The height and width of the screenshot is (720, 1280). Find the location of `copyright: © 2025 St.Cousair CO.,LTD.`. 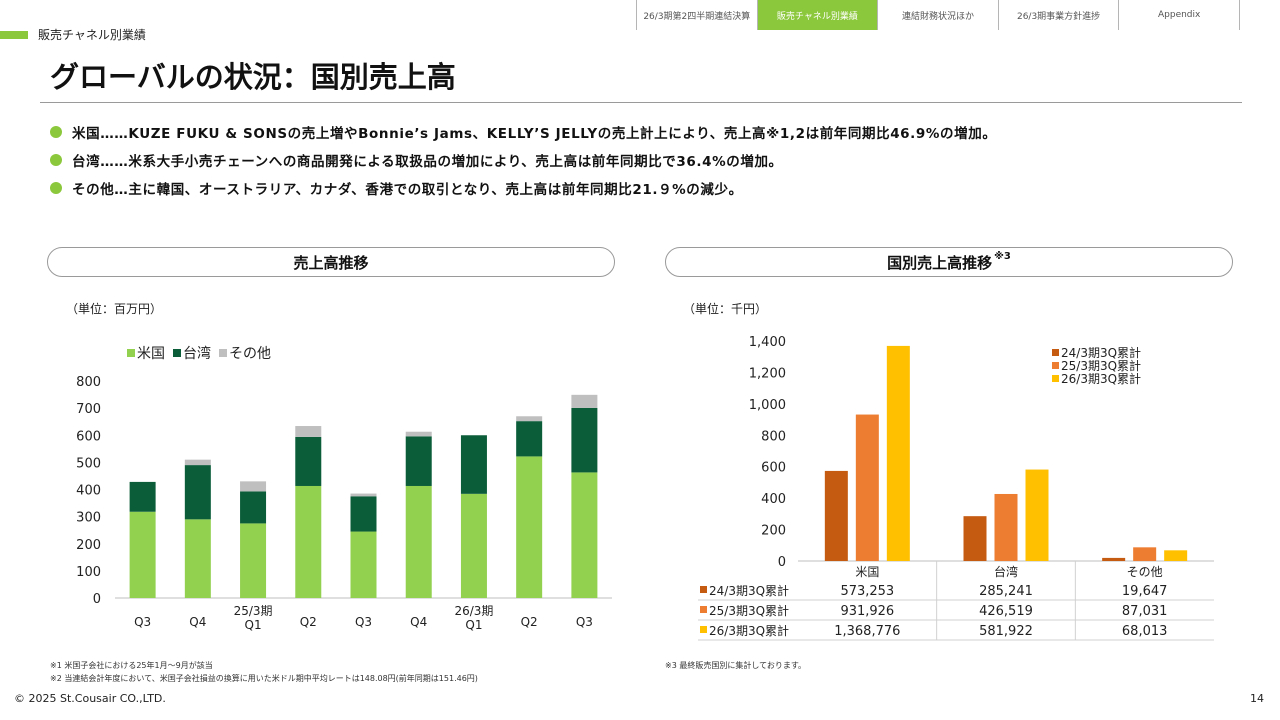

copyright: © 2025 St.Cousair CO.,LTD. is located at coordinates (90, 698).